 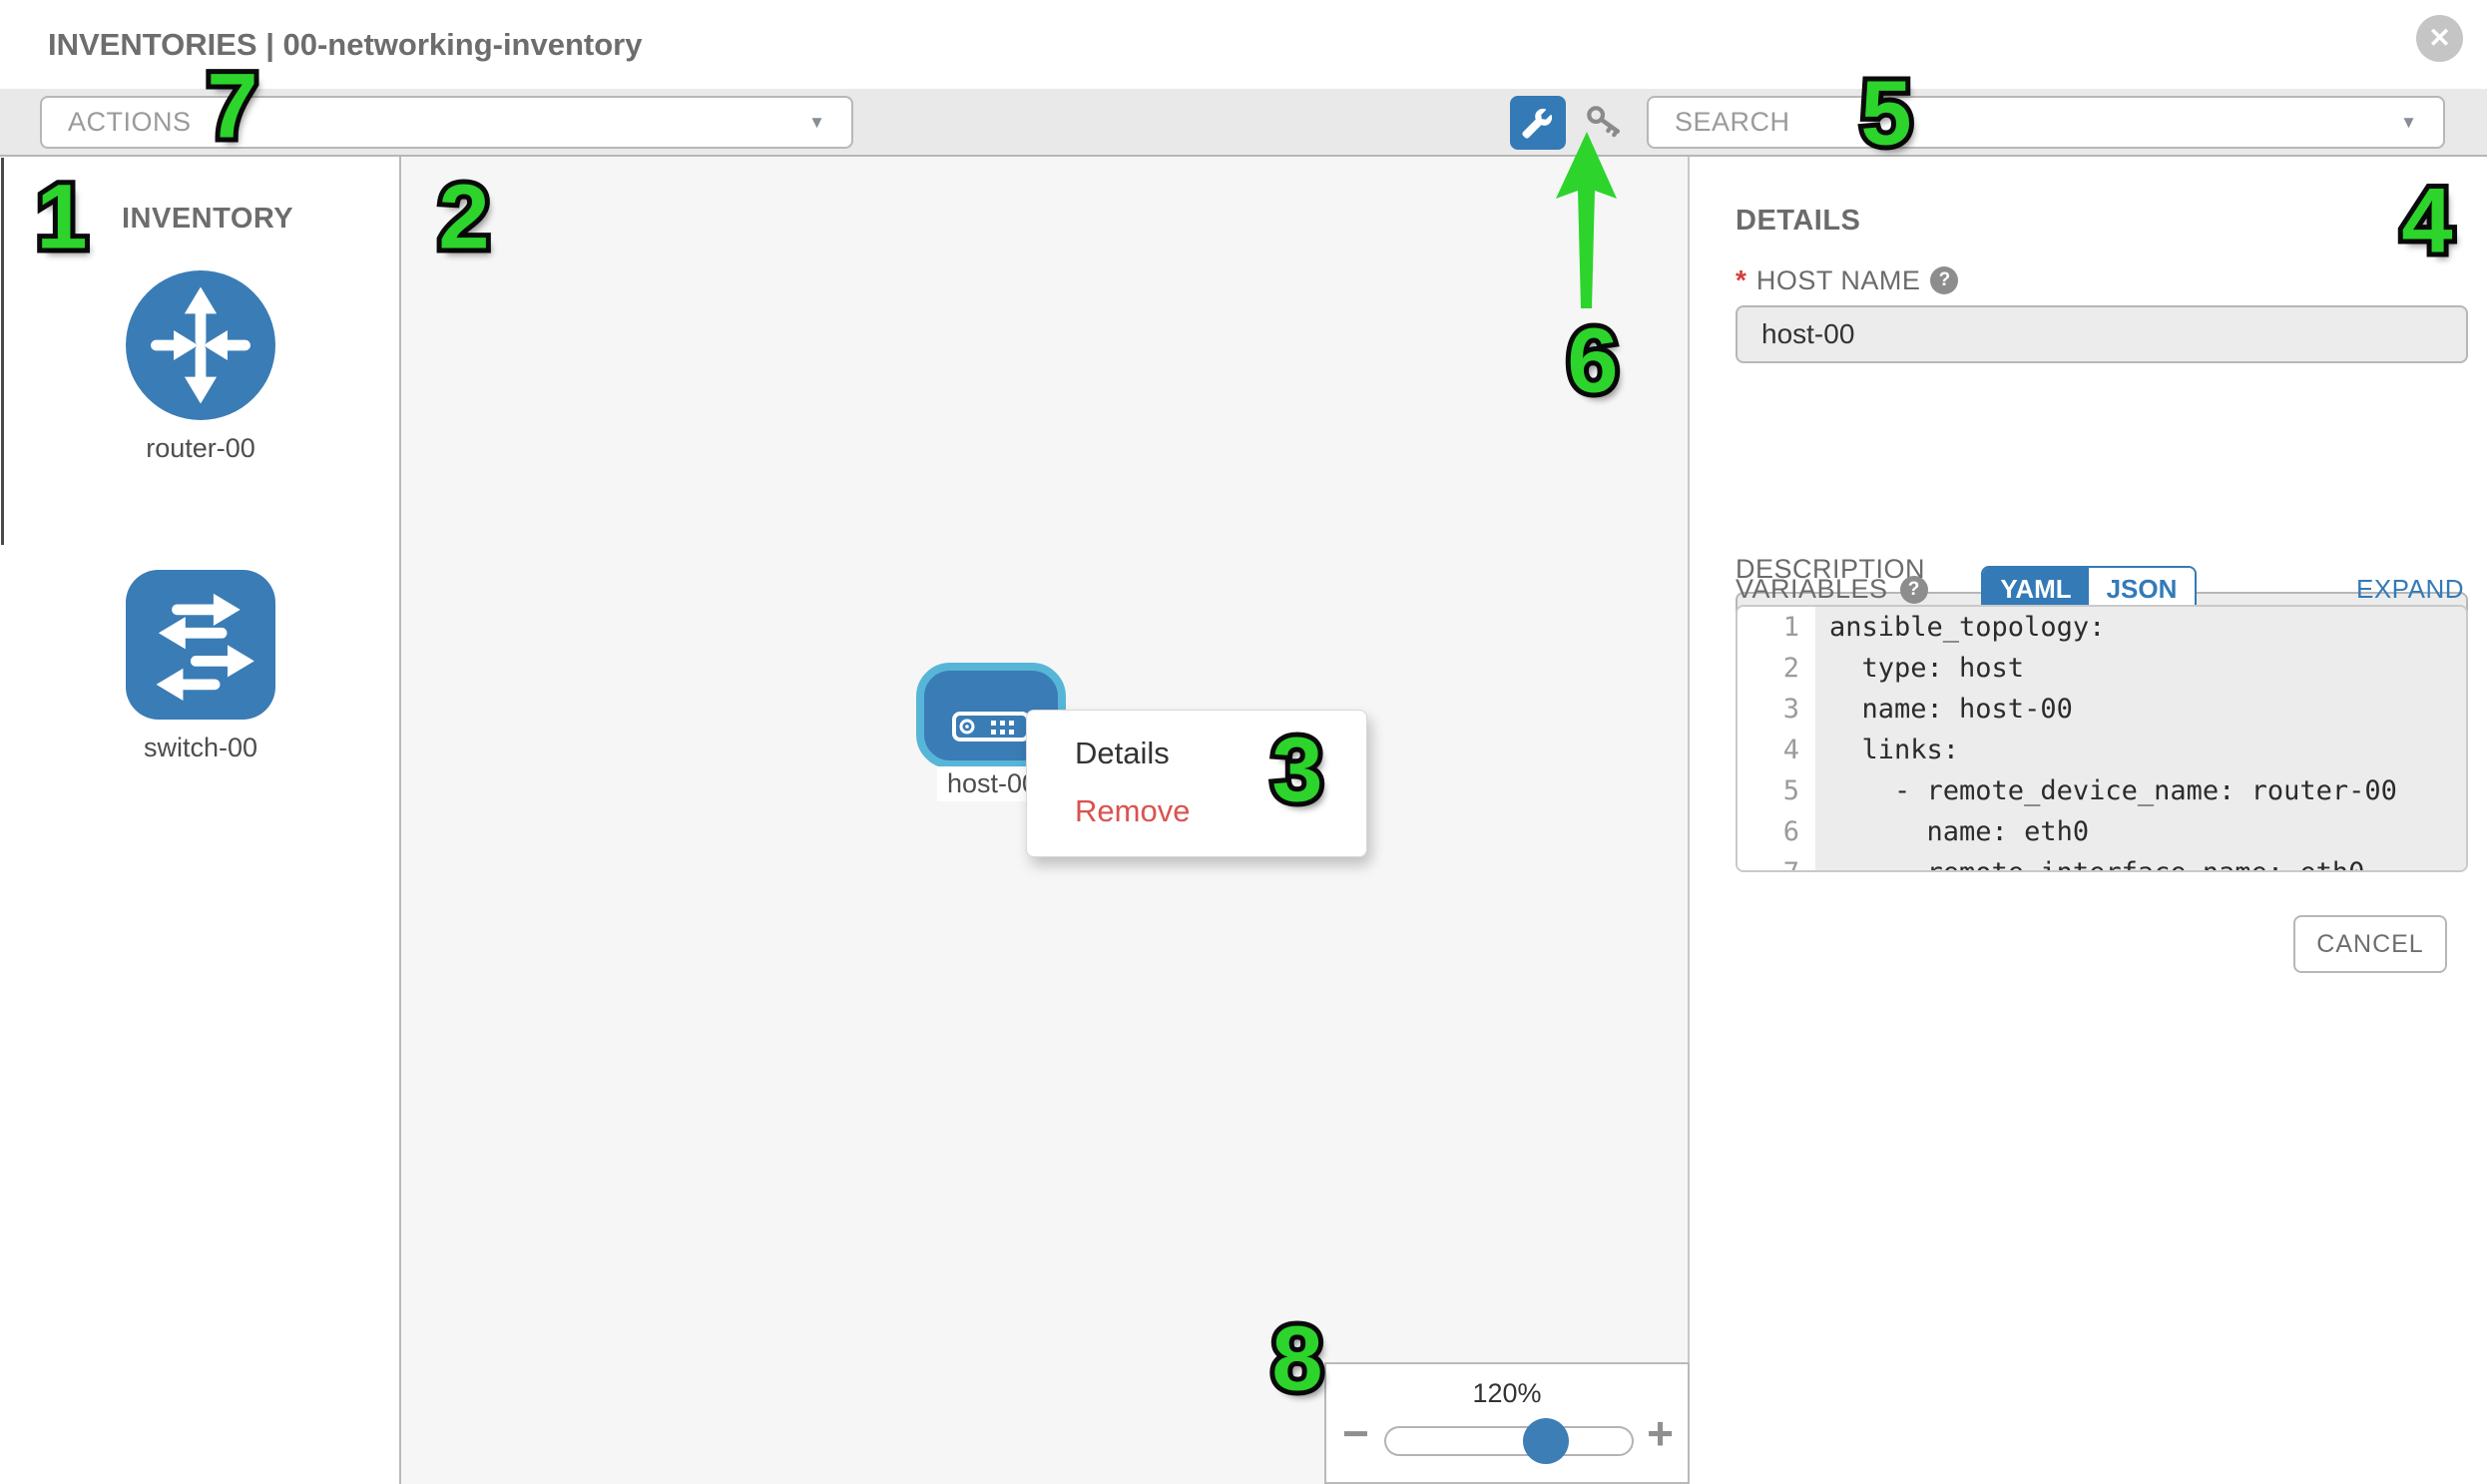 I want to click on host-name-label: HOST NAME, so click(x=1838, y=279).